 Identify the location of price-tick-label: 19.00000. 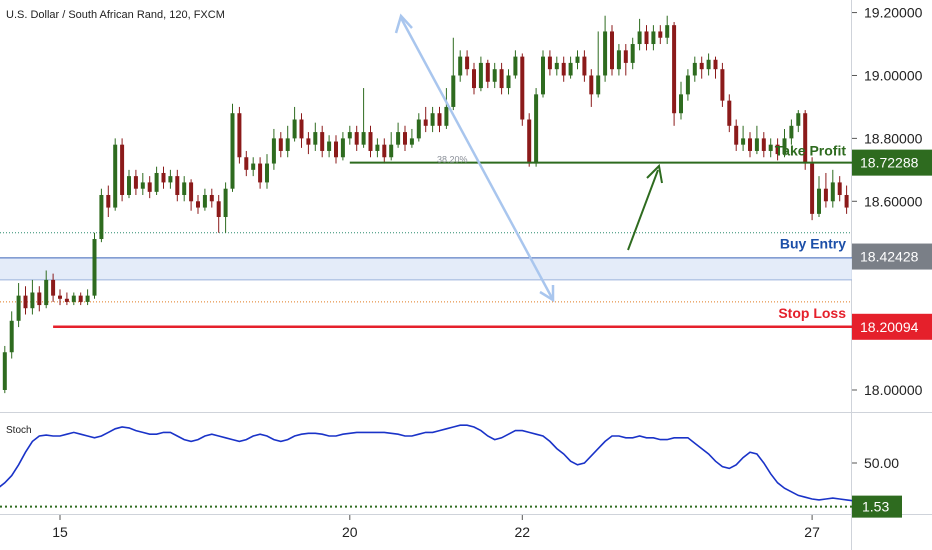
(893, 75).